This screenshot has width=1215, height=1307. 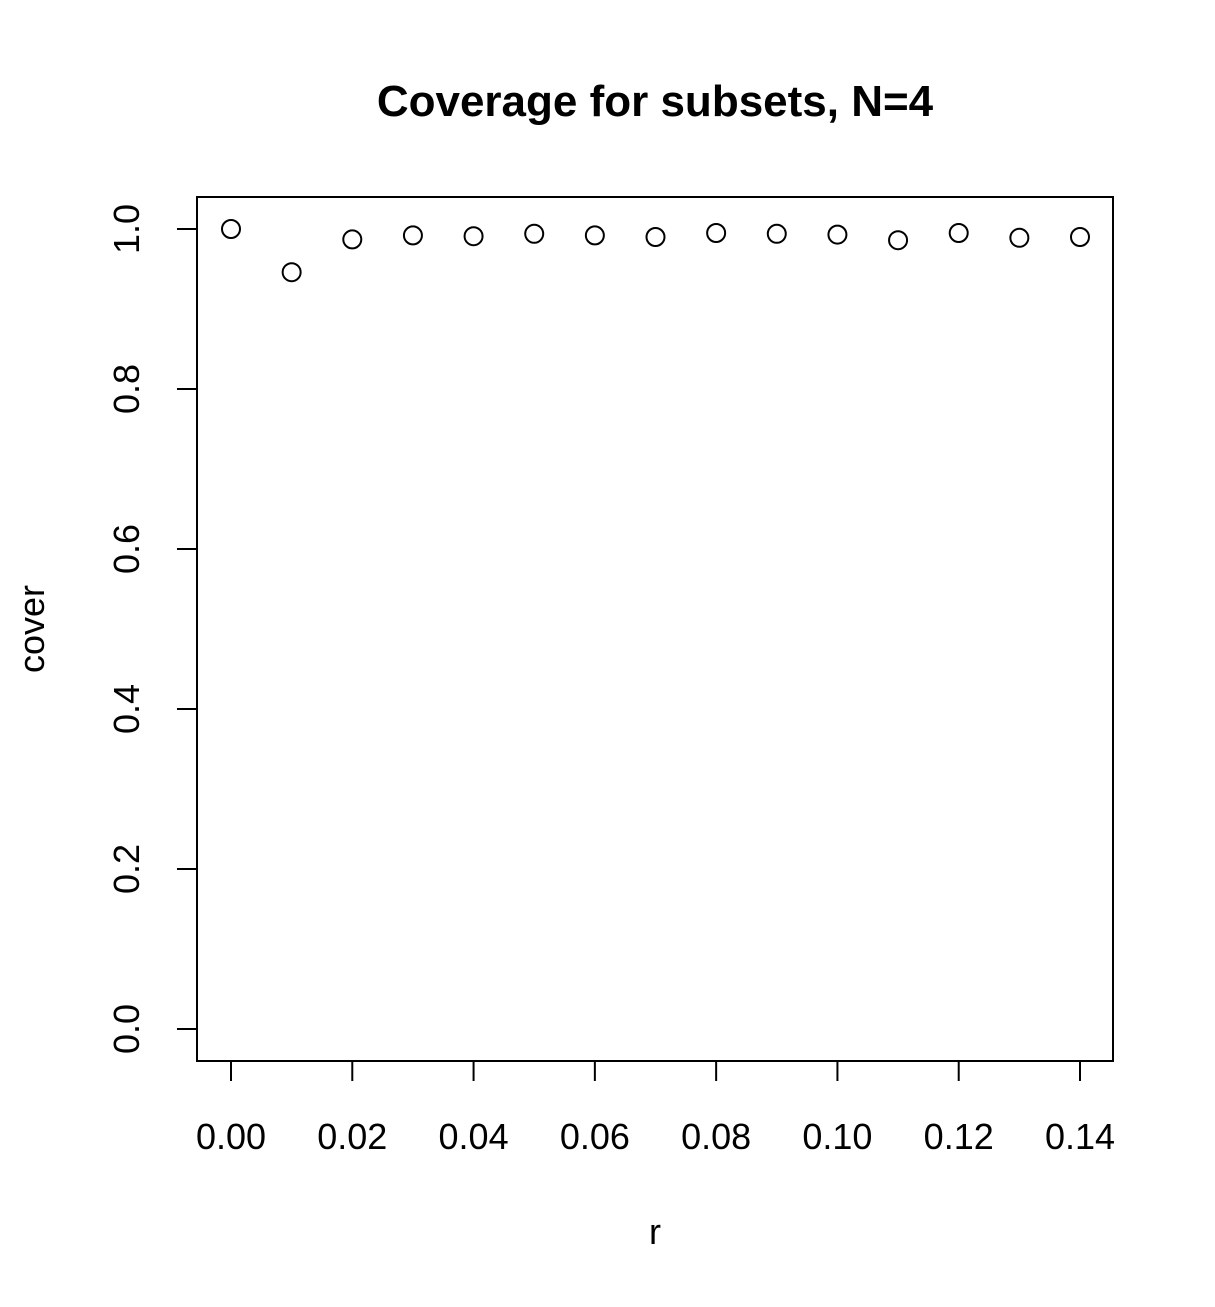 What do you see at coordinates (126, 709) in the screenshot?
I see `y-tick-label: 0.4` at bounding box center [126, 709].